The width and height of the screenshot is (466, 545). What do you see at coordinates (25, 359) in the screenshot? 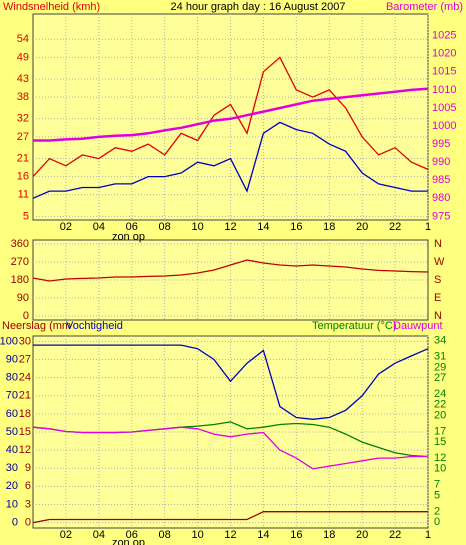
I see `y3-tick-label: 27` at bounding box center [25, 359].